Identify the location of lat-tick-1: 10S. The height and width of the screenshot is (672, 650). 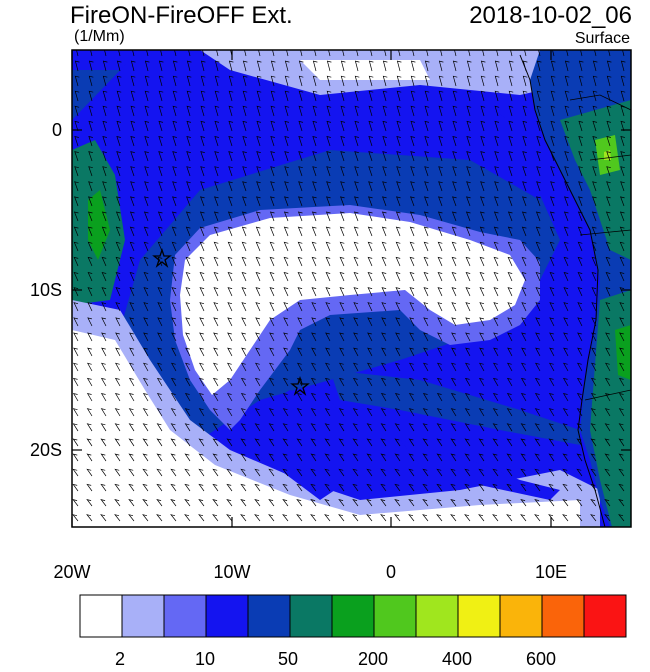
(45, 290).